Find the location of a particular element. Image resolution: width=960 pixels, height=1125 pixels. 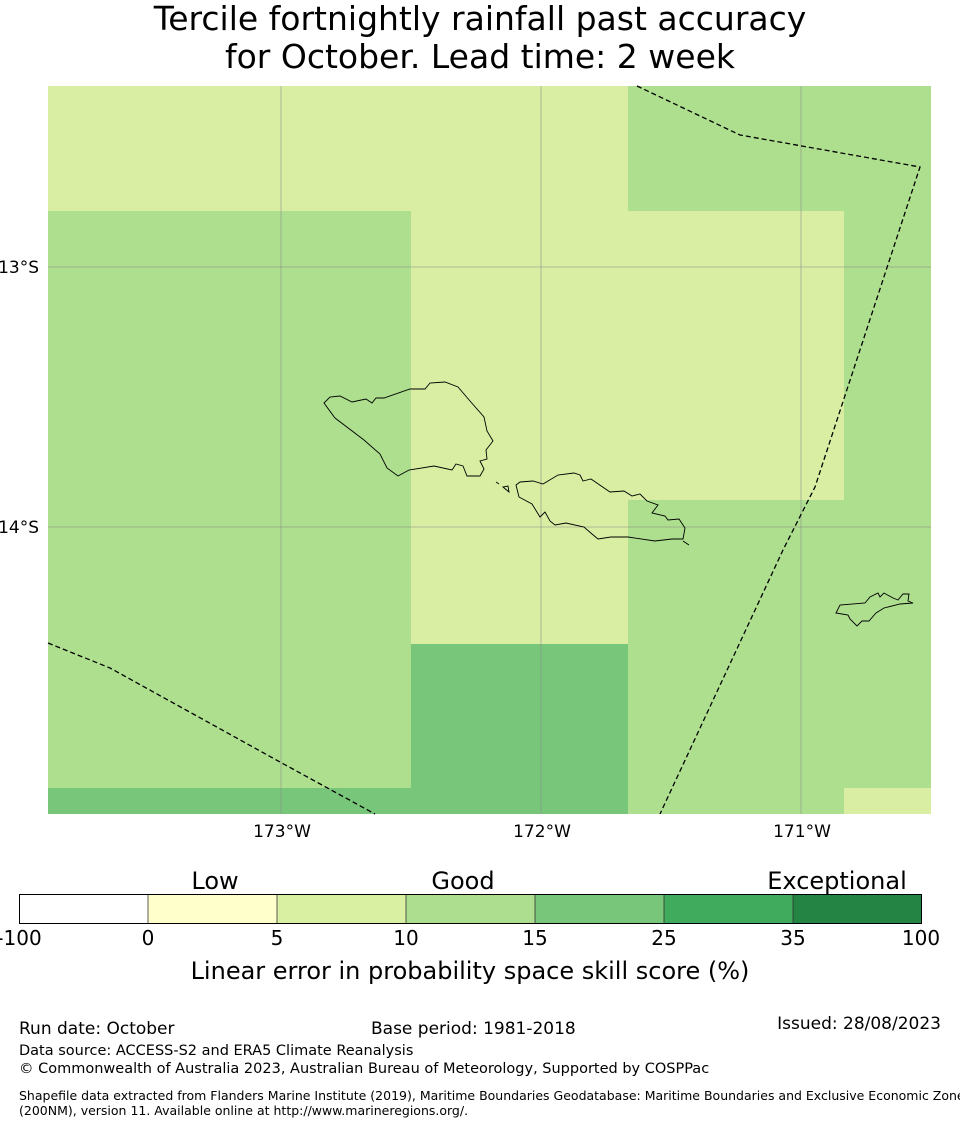

lat-tick-13s: 13°S is located at coordinates (19, 268).